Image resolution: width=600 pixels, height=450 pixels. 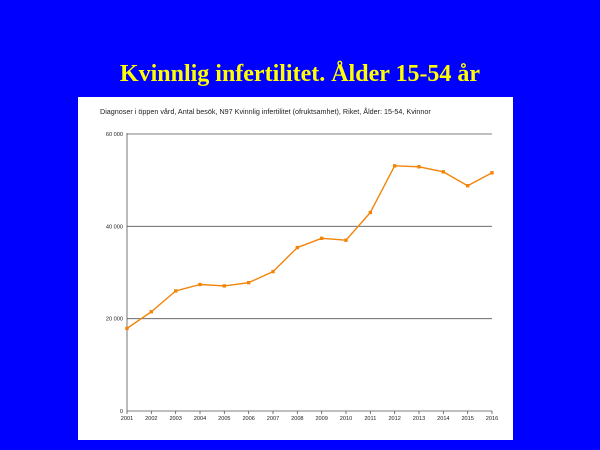 What do you see at coordinates (321, 419) in the screenshot?
I see `x-tick-label: 2009` at bounding box center [321, 419].